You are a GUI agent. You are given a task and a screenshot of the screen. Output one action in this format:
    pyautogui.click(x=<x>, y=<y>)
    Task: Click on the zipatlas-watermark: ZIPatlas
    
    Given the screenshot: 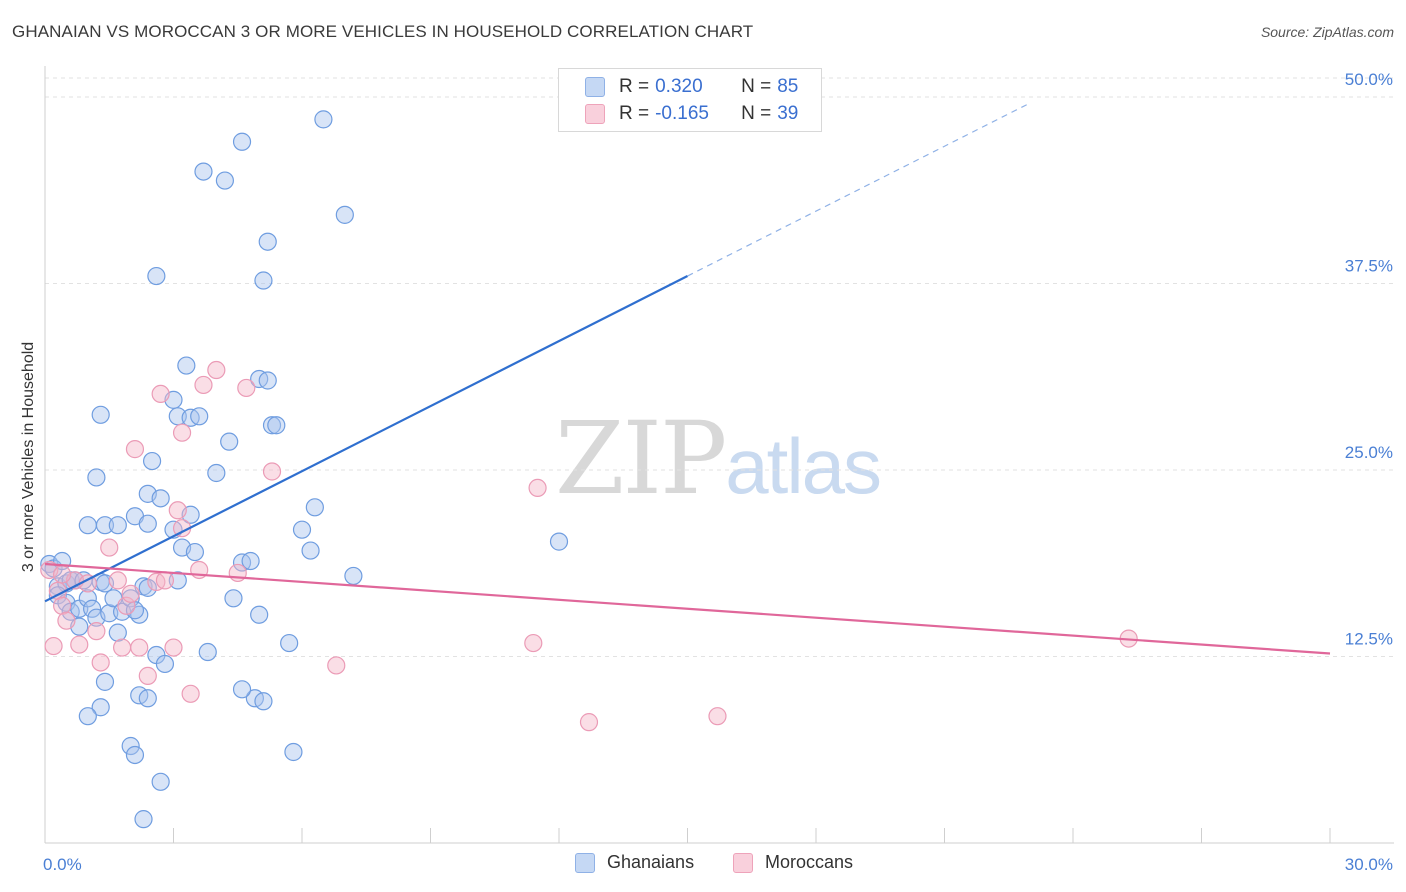 What is the action you would take?
    pyautogui.click(x=718, y=458)
    